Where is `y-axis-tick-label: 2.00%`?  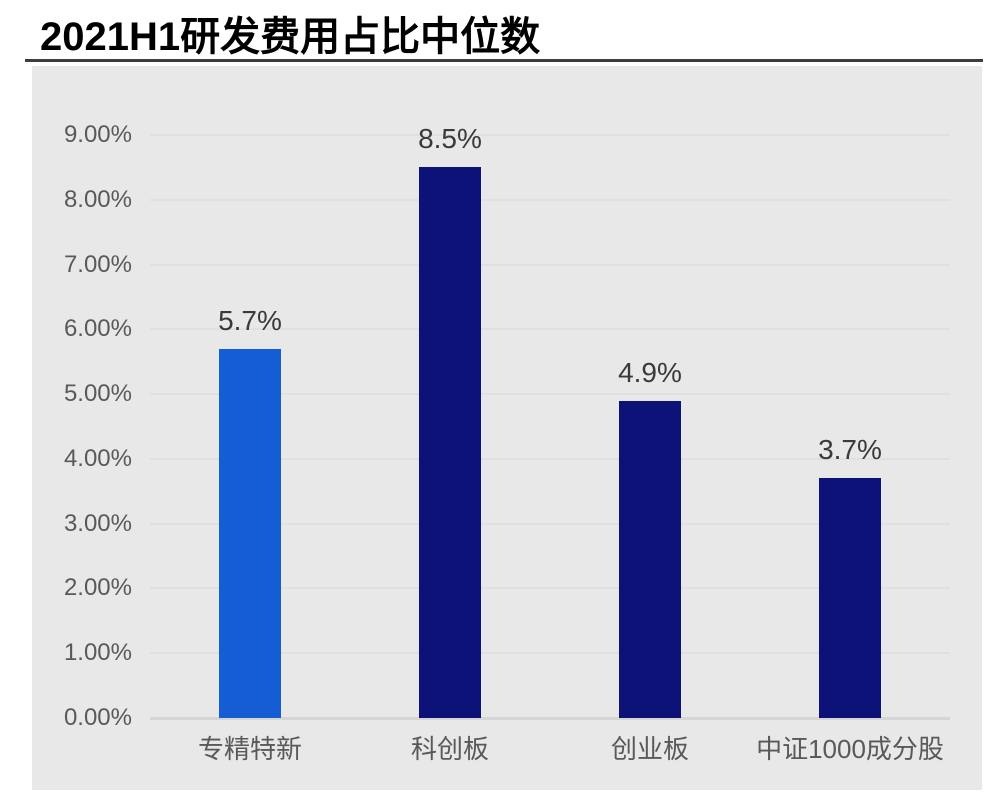 y-axis-tick-label: 2.00% is located at coordinates (97, 588).